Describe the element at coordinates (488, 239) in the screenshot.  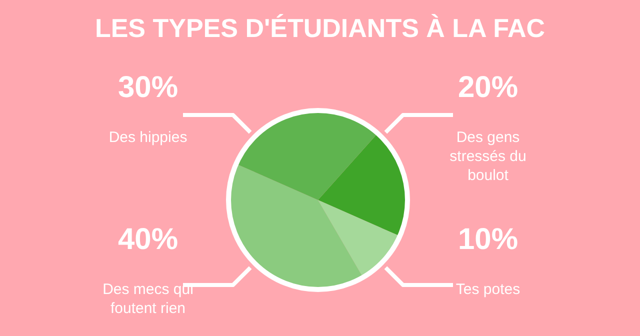
I see `data-label: 10%` at that location.